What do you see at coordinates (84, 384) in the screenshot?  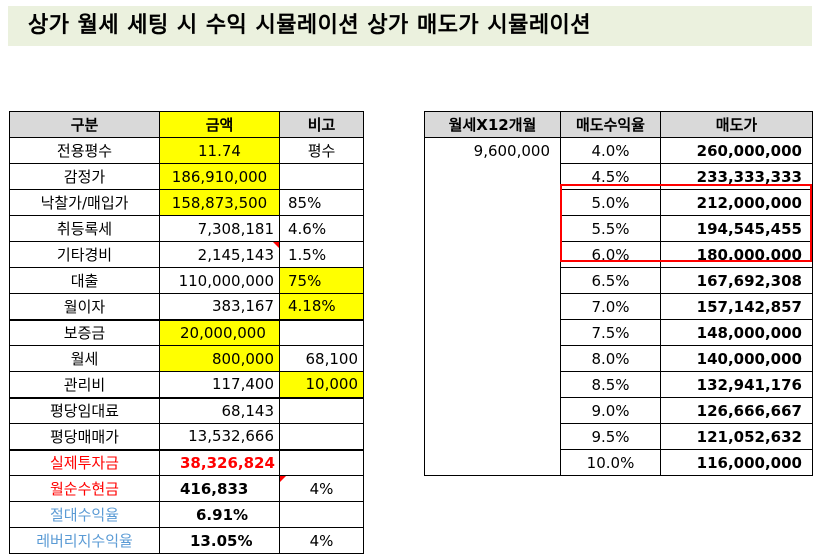 I see `cell-label: 관리비` at bounding box center [84, 384].